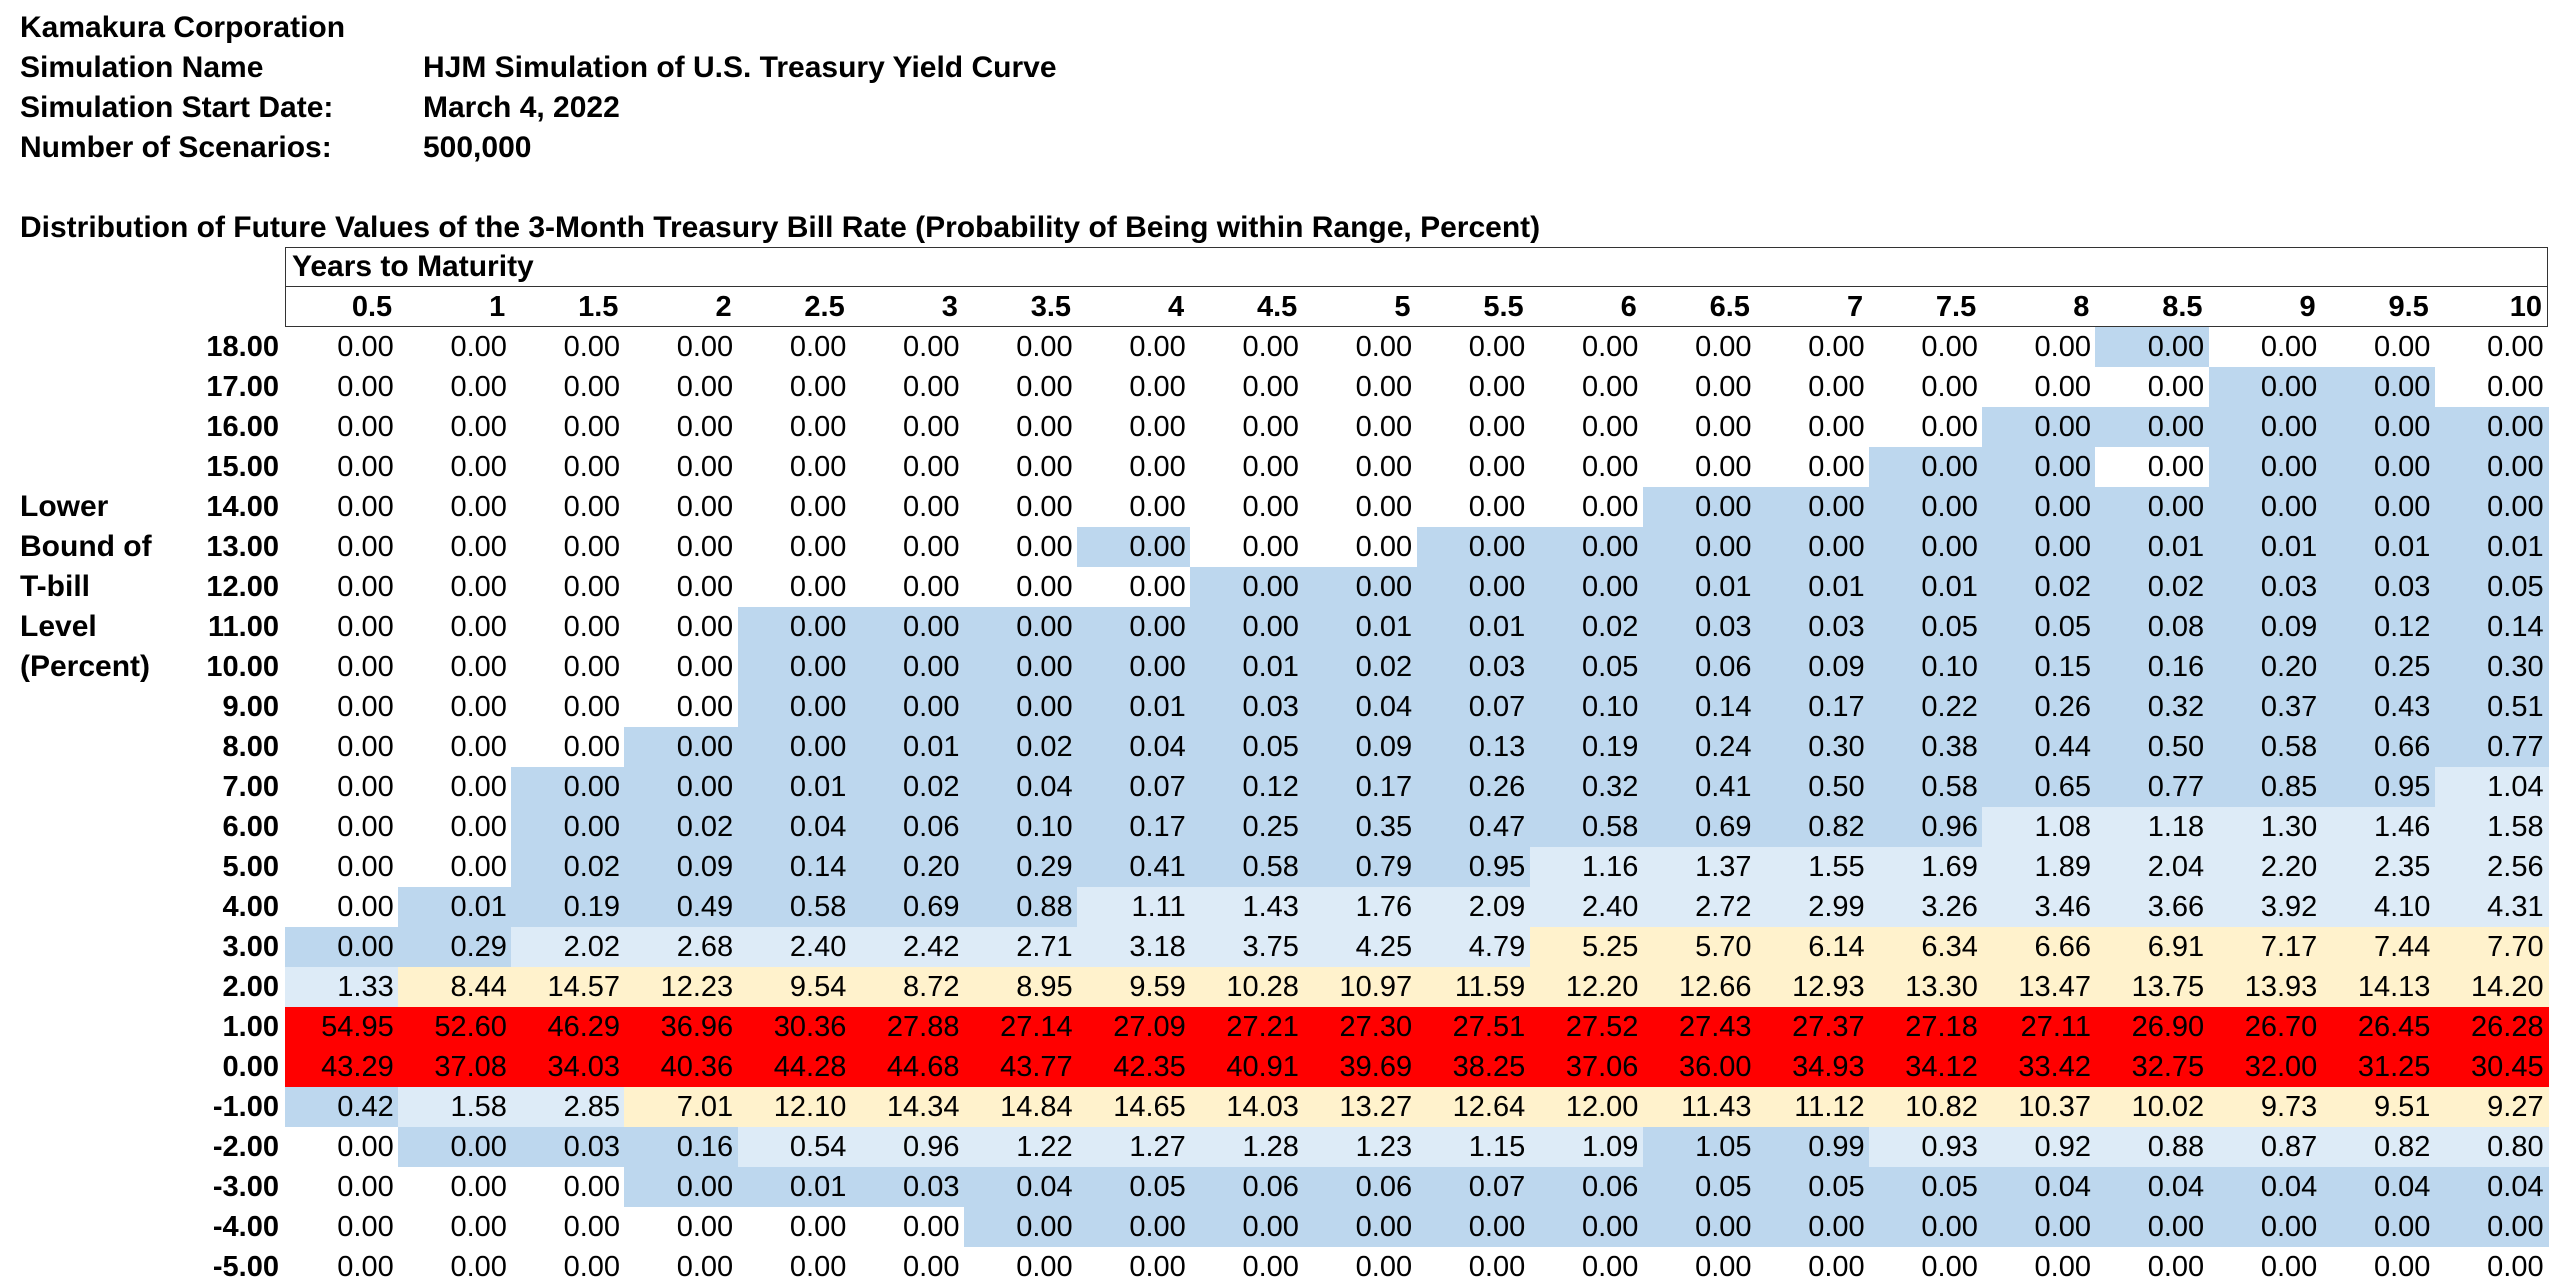 The height and width of the screenshot is (1288, 2560). Describe the element at coordinates (2491, 947) in the screenshot. I see `table-cell: 7.70` at that location.